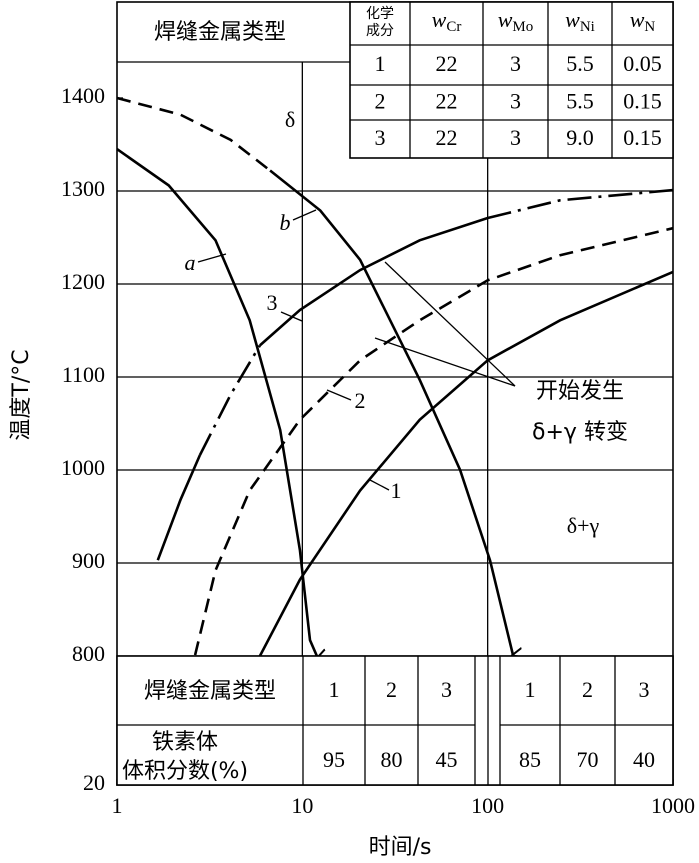 The width and height of the screenshot is (699, 863). I want to click on y-tick-label: 1300, so click(83, 188).